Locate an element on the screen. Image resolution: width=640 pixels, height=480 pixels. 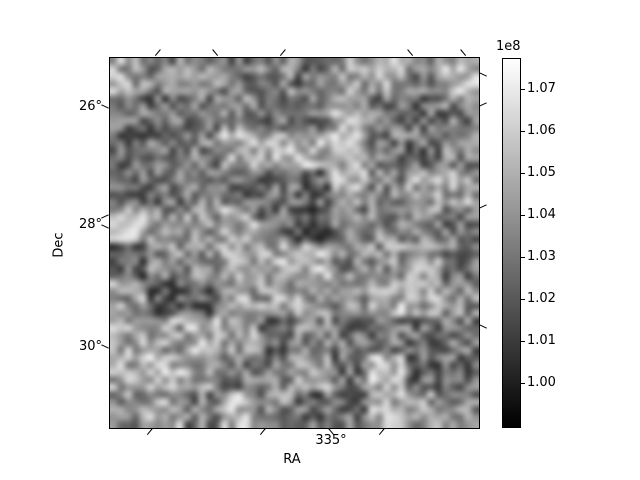
x-axis-title: RA is located at coordinates (292, 459).